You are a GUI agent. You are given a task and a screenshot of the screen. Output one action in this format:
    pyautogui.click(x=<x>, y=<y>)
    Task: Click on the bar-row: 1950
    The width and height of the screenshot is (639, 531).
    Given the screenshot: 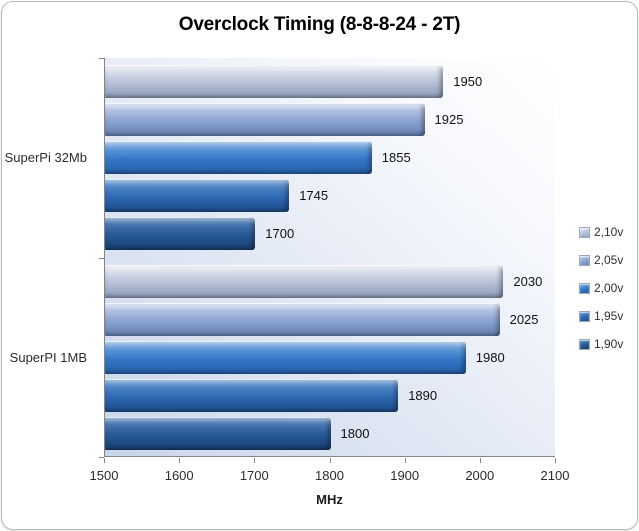 What is the action you would take?
    pyautogui.click(x=330, y=82)
    